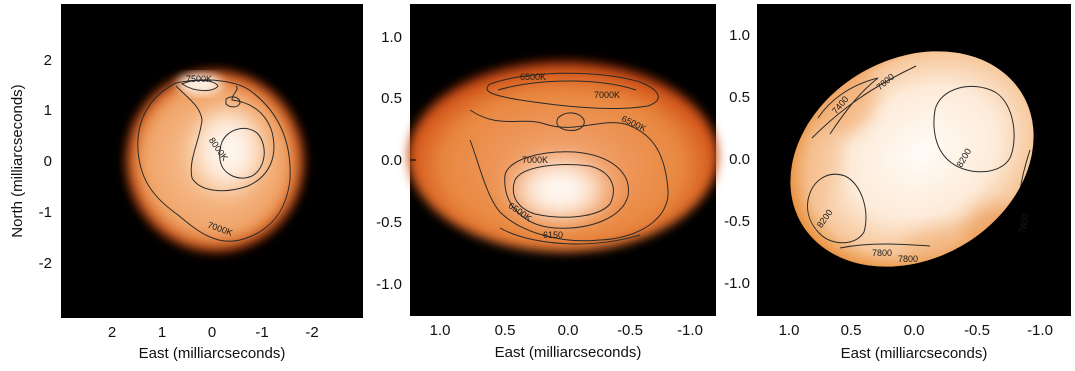 The image size is (1075, 371). I want to click on panel-3-ytick-1: 1.0, so click(739, 35).